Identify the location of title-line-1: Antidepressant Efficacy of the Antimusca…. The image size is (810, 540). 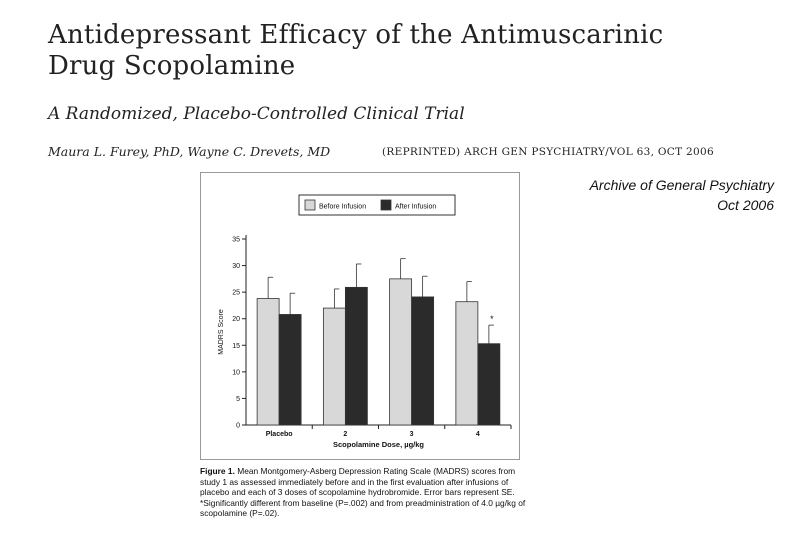
(356, 35).